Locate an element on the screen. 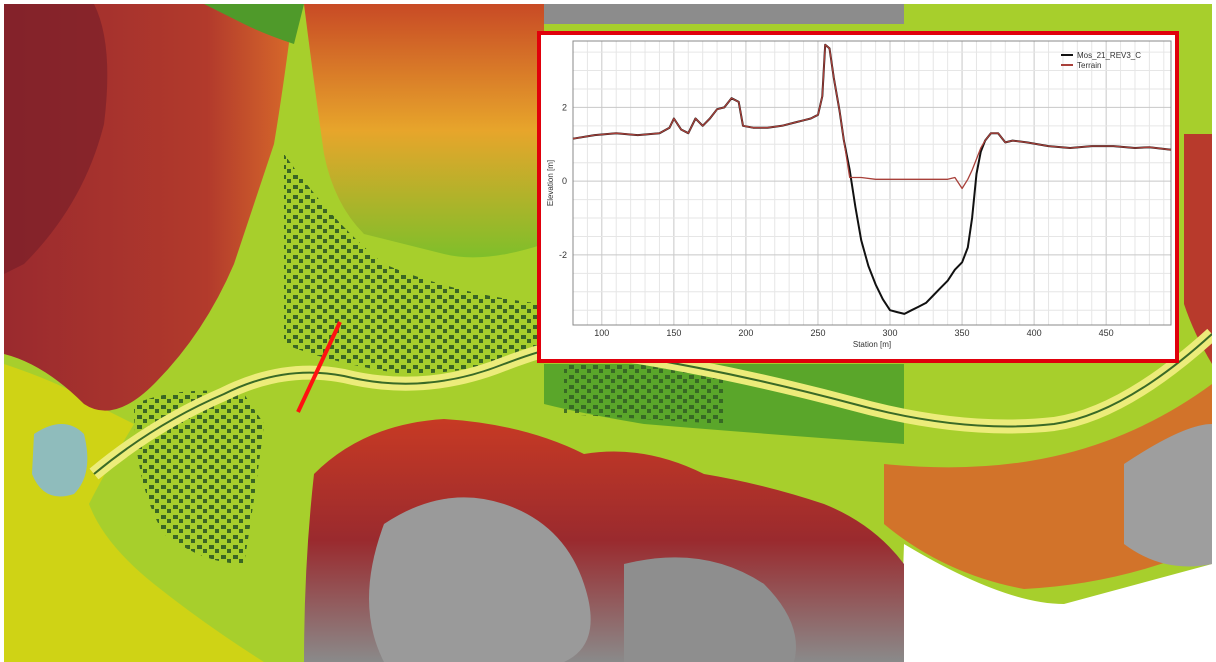 The height and width of the screenshot is (662, 1216). x-tick-label: 250 is located at coordinates (817, 333).